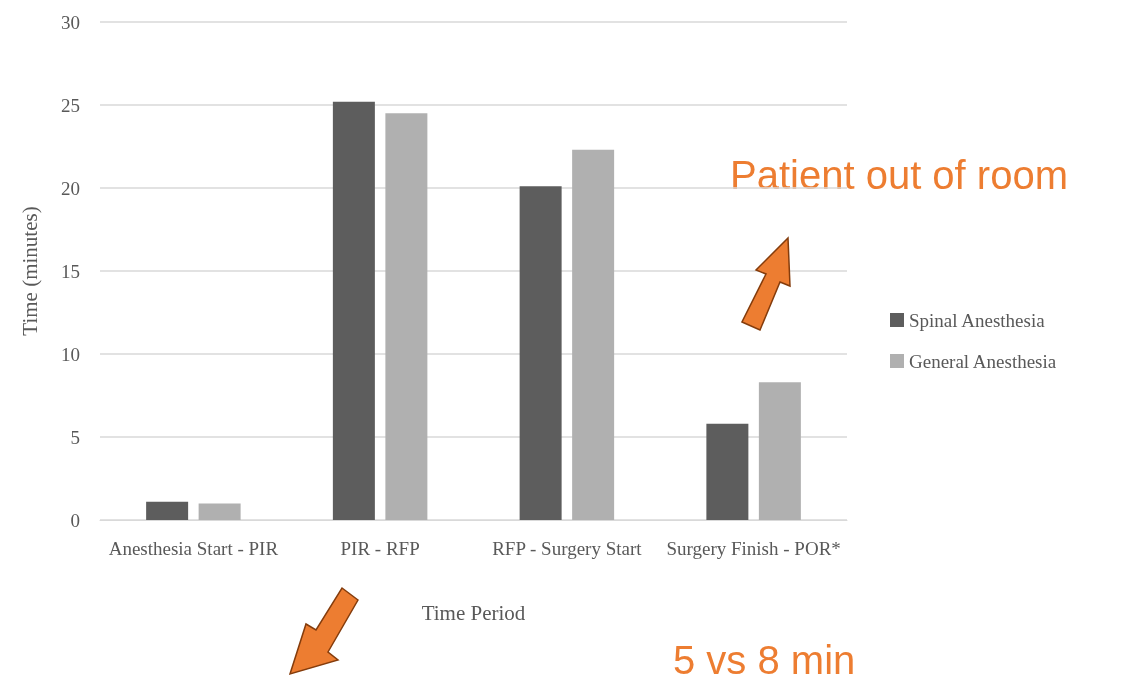 This screenshot has width=1142, height=681. Describe the element at coordinates (753, 548) in the screenshot. I see `x-tick-label: Surgery Finish - POR*` at that location.